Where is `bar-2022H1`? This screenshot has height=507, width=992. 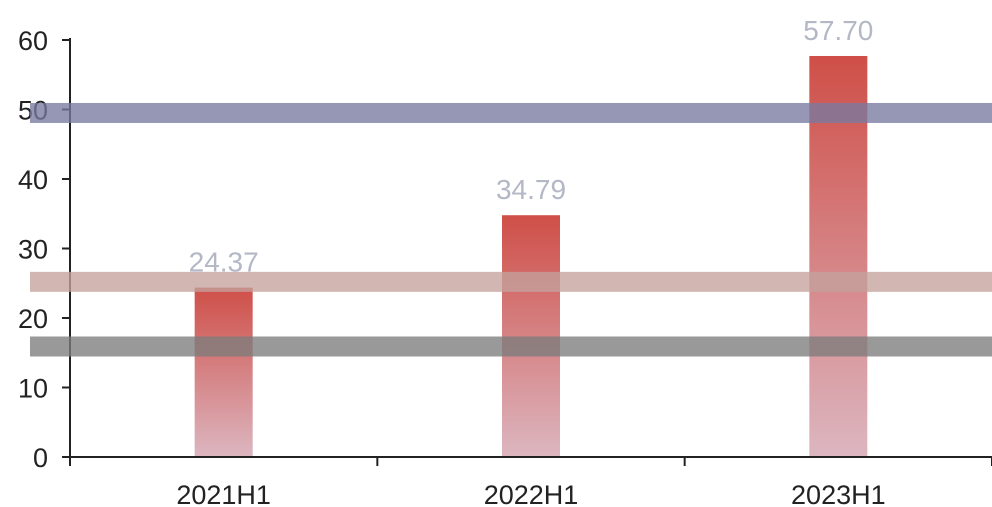
bar-2022H1 is located at coordinates (531, 336).